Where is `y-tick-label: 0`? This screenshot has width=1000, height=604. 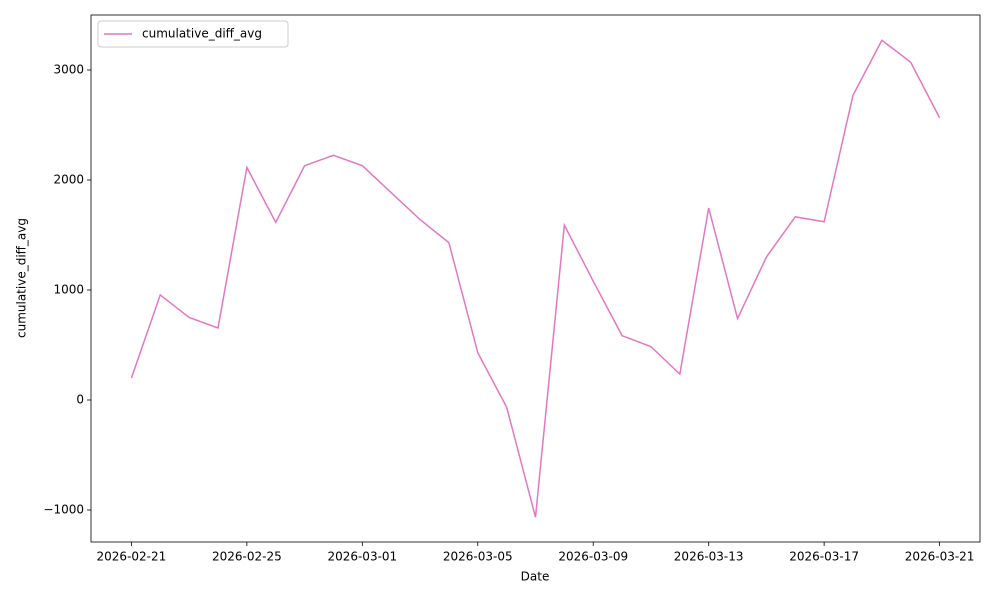 y-tick-label: 0 is located at coordinates (80, 399).